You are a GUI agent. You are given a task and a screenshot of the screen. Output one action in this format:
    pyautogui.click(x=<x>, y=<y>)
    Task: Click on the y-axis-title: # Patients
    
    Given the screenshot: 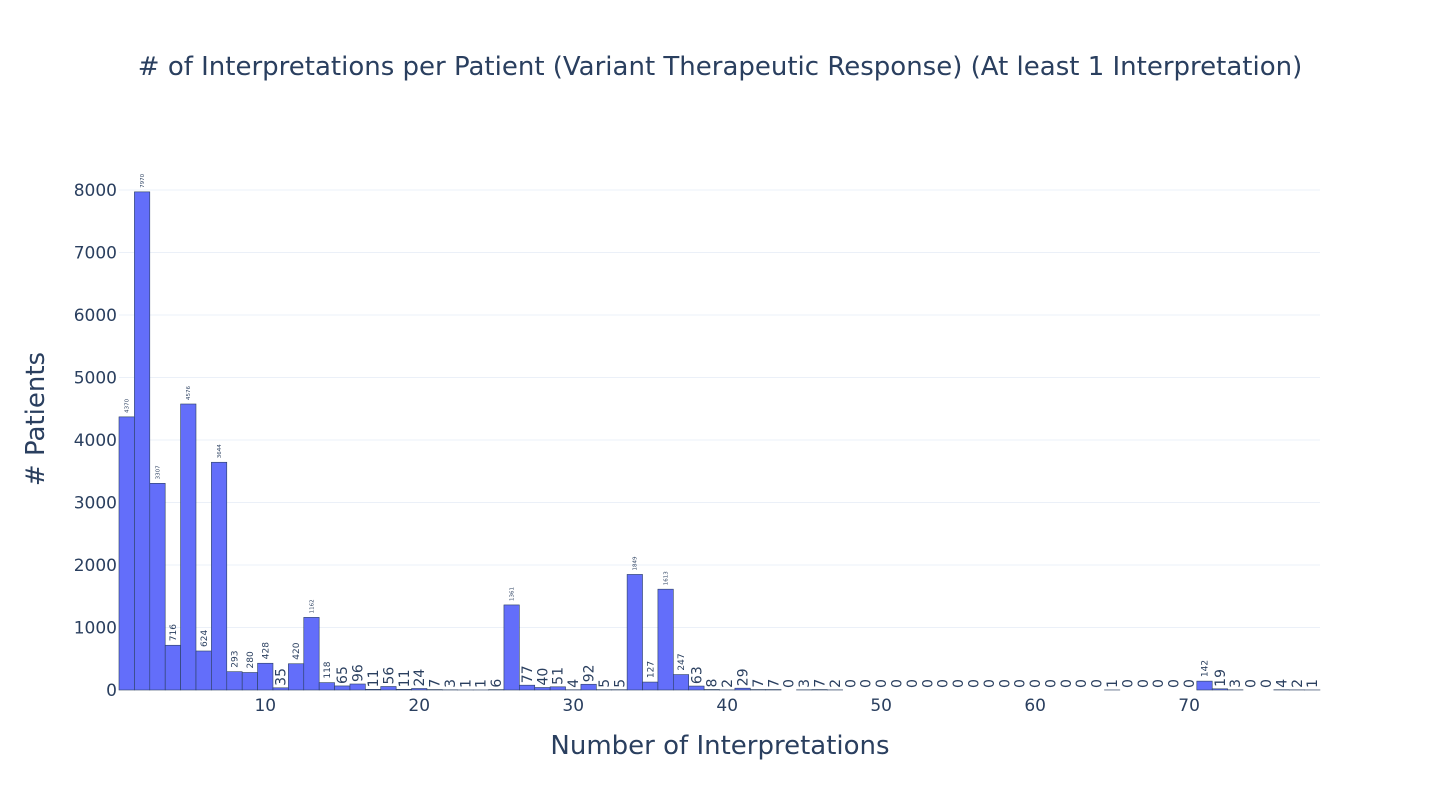 What is the action you would take?
    pyautogui.click(x=36, y=419)
    